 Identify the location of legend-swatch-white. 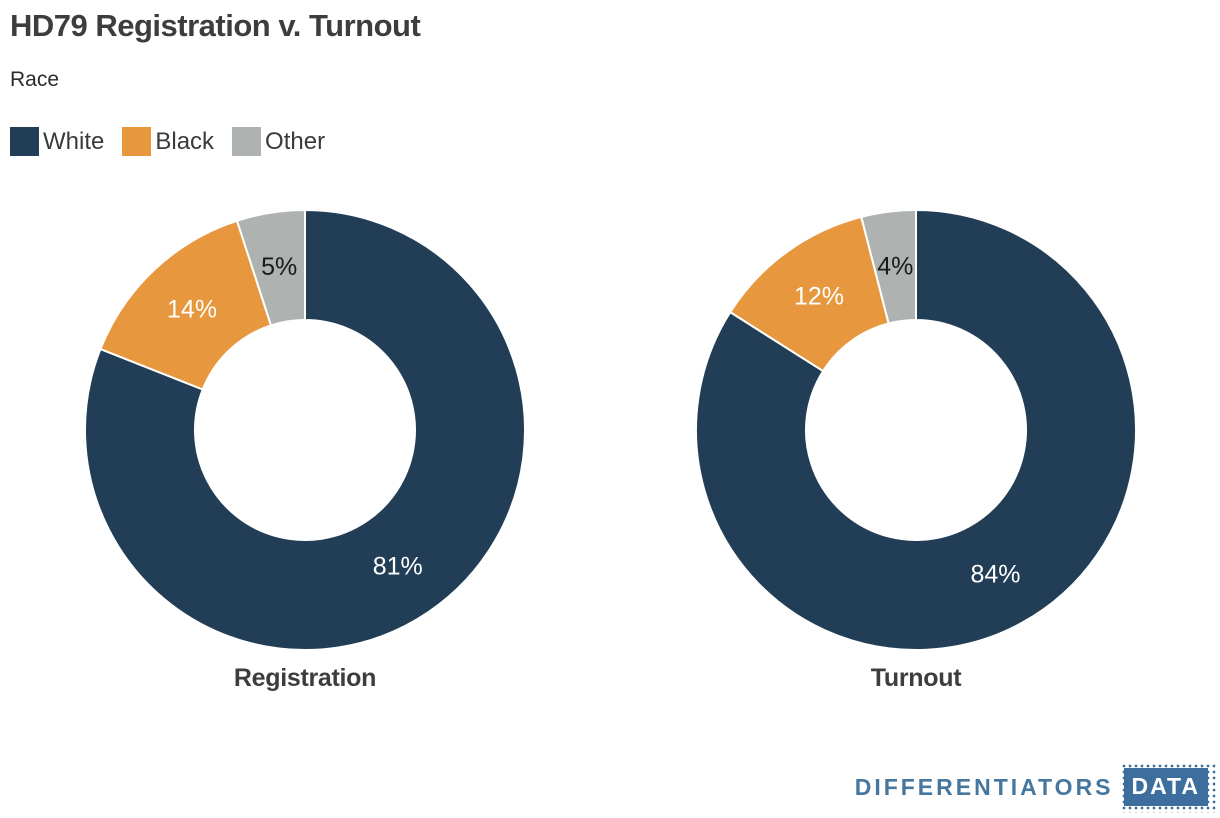
(24, 141).